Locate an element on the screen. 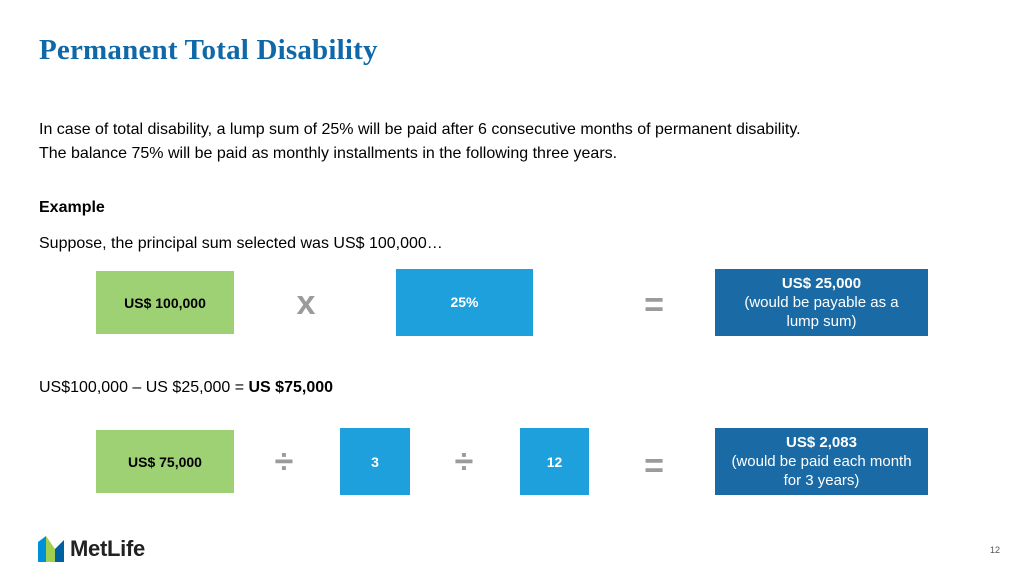  principal-value: US$ 100,000 is located at coordinates (165, 302).